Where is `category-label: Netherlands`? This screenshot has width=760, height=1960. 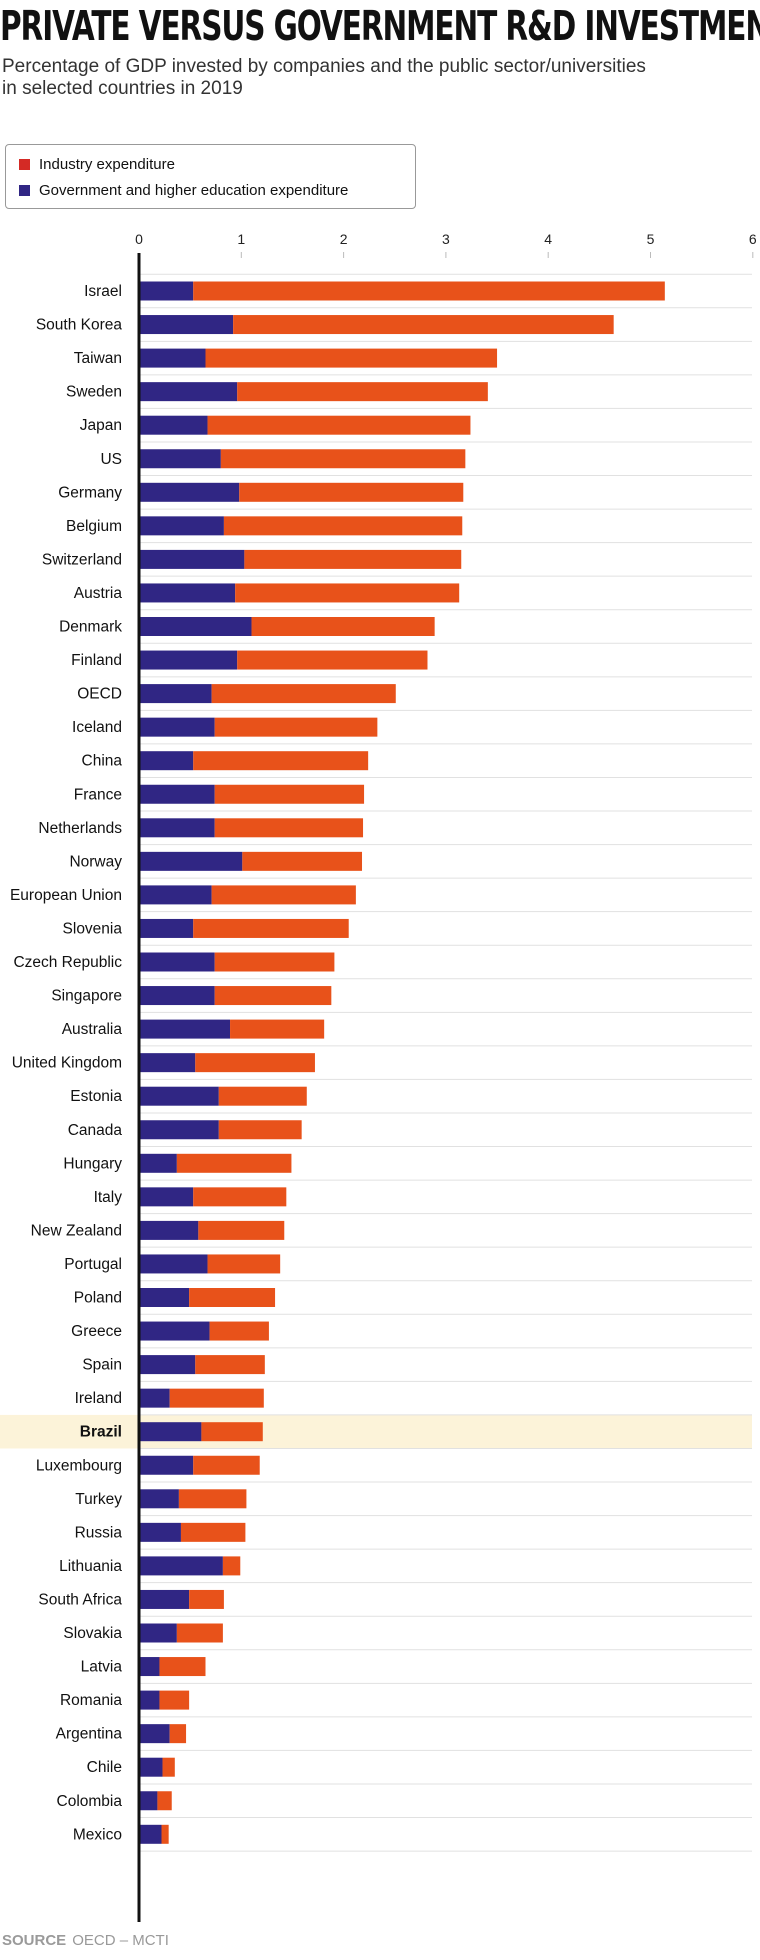 category-label: Netherlands is located at coordinates (80, 828).